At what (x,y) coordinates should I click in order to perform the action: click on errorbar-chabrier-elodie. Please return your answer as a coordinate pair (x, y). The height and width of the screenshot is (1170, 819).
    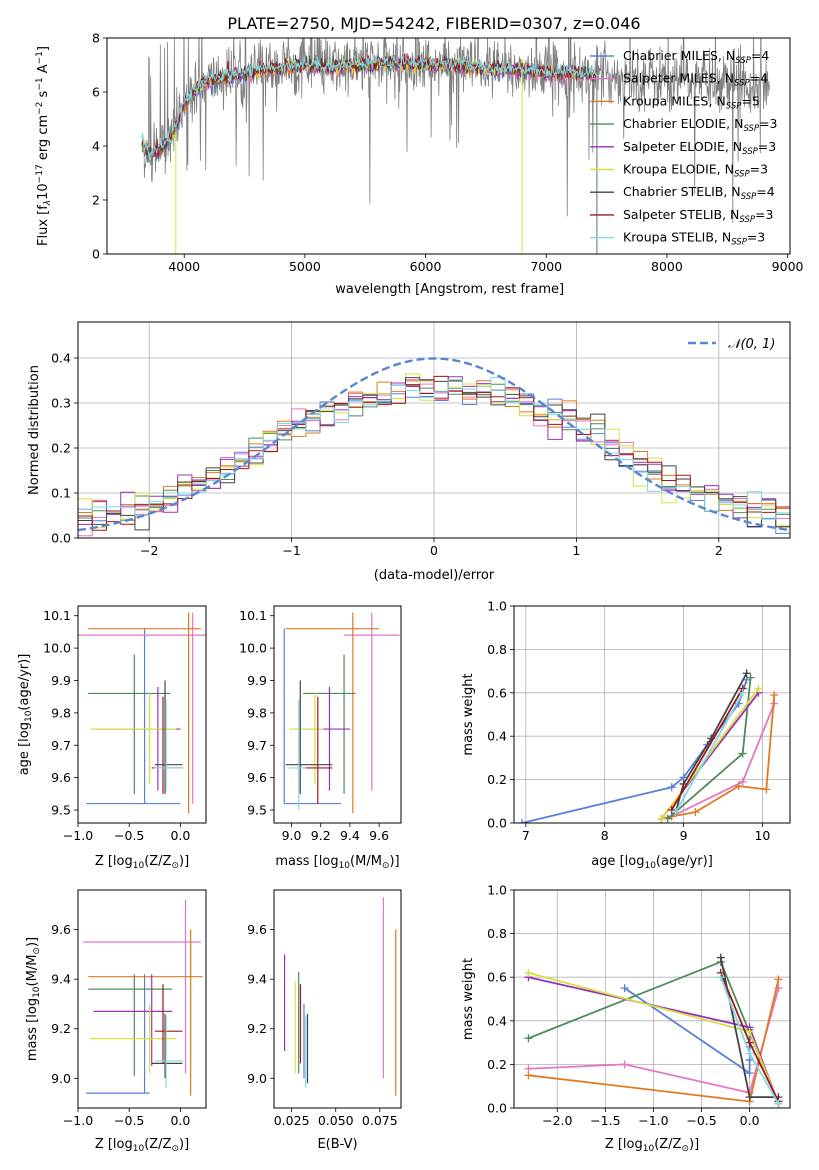
    Looking at the image, I should click on (129, 724).